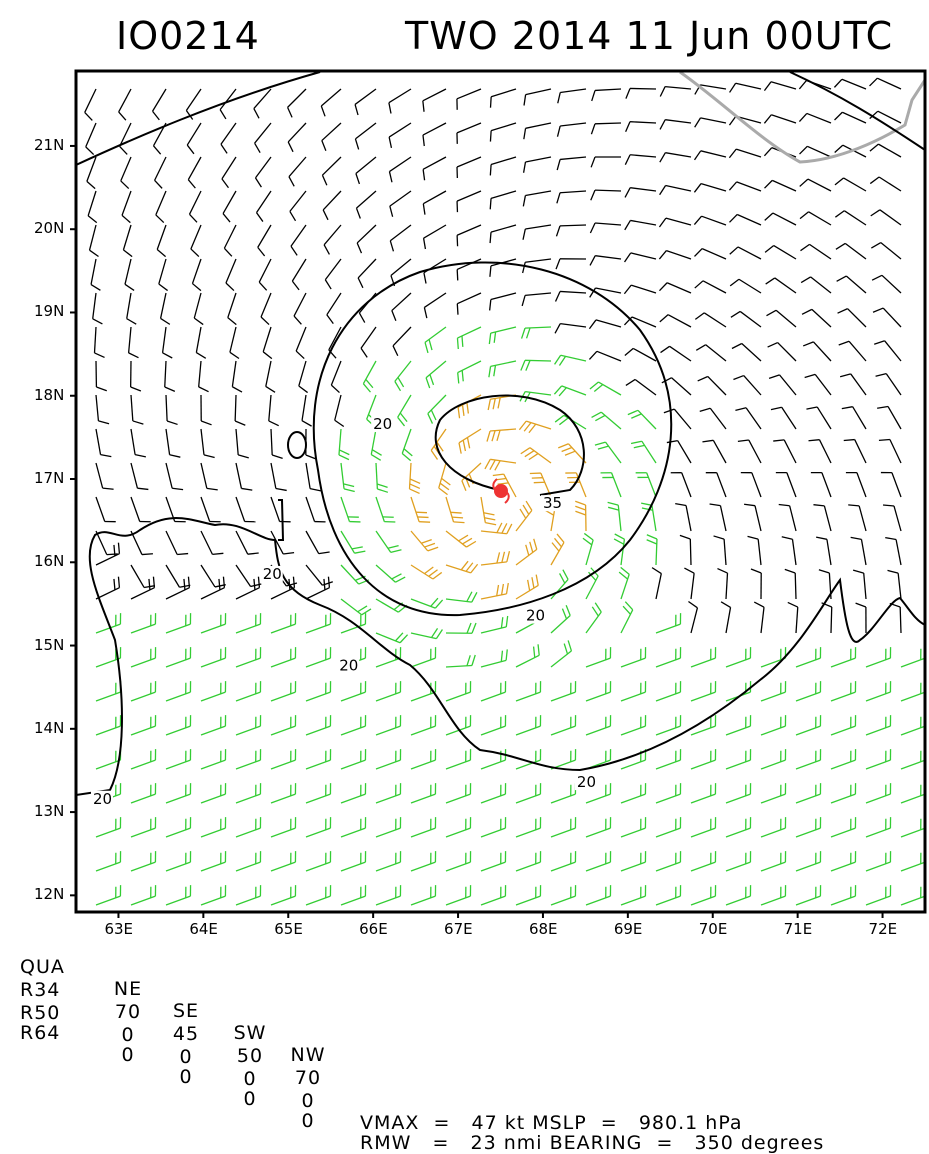 The height and width of the screenshot is (1154, 929). I want to click on longitude-label: 71E, so click(798, 929).